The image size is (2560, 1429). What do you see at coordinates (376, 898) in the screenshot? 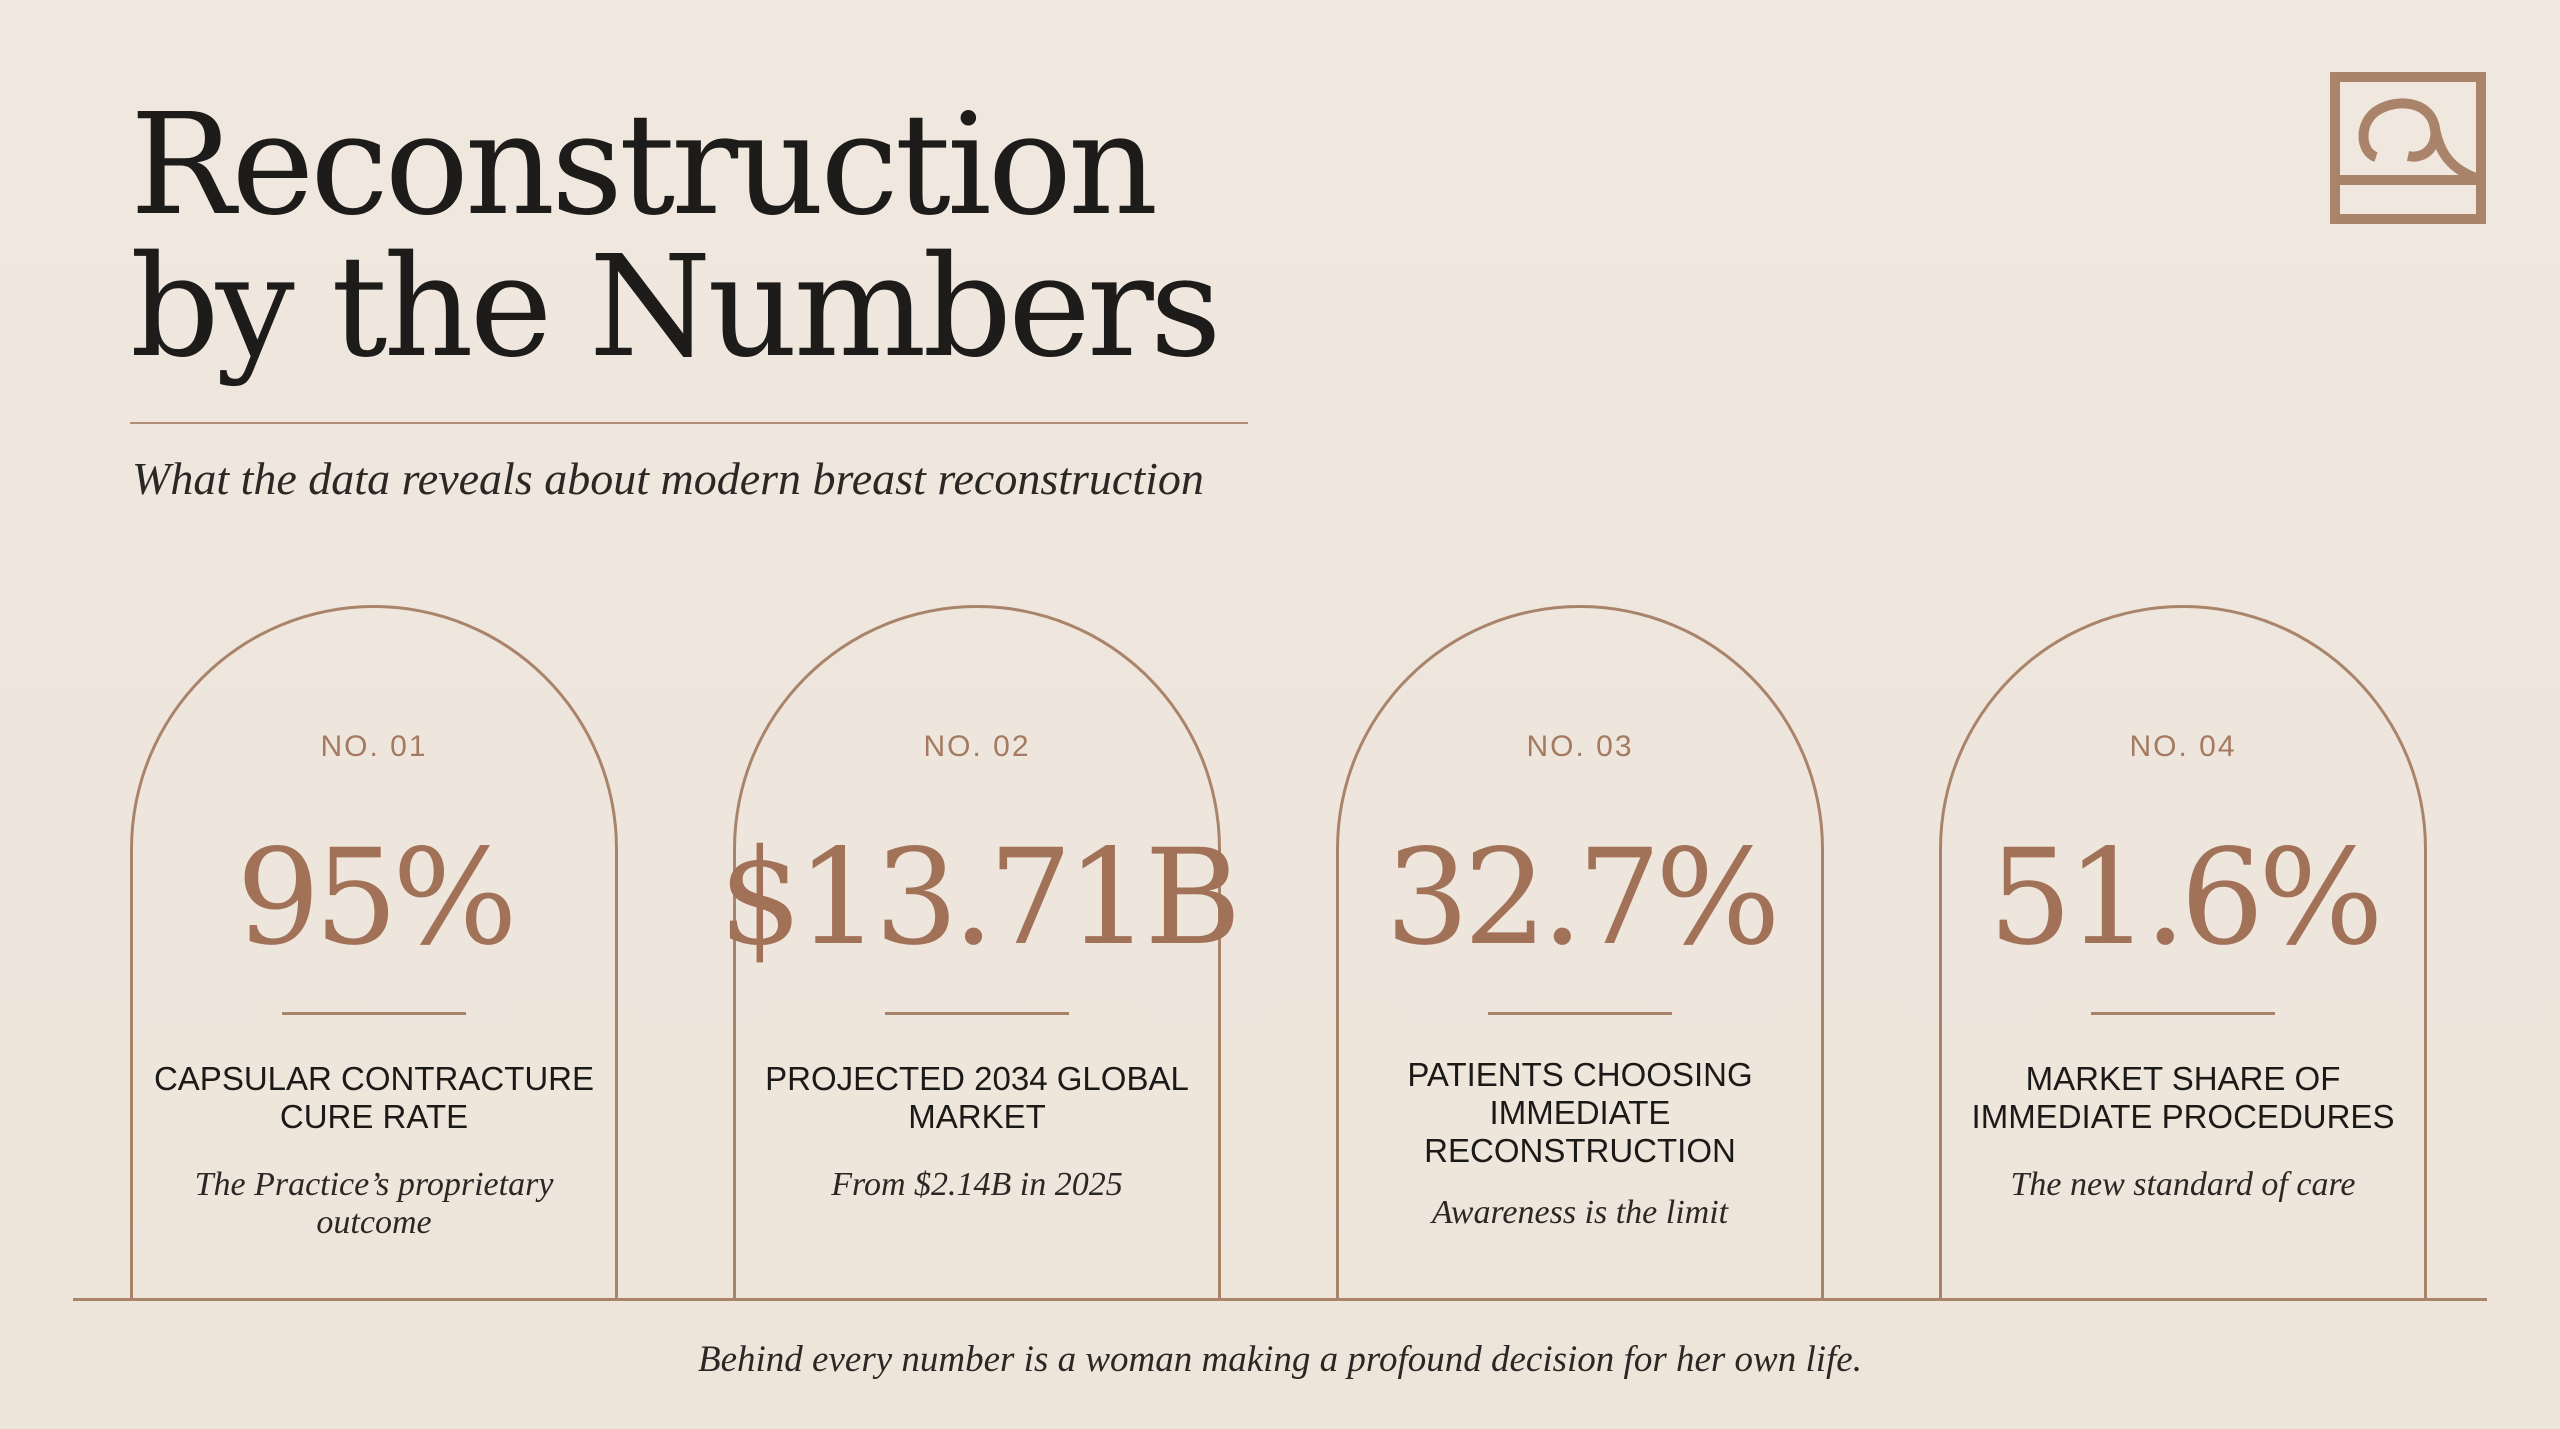
I see `stat-value: 95%` at bounding box center [376, 898].